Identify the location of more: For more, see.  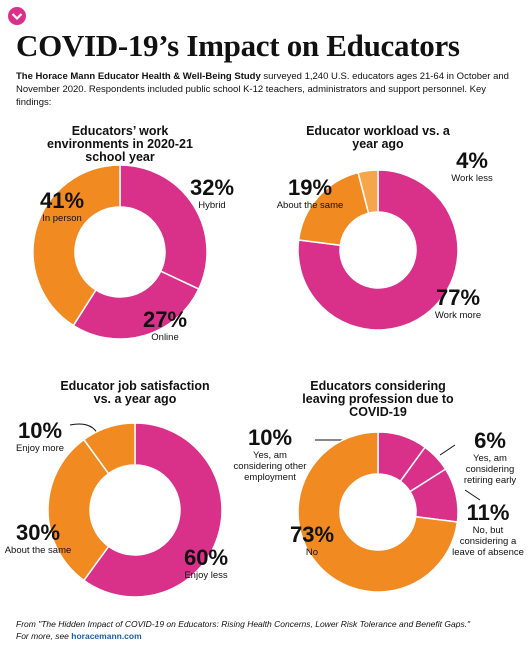
(42, 636).